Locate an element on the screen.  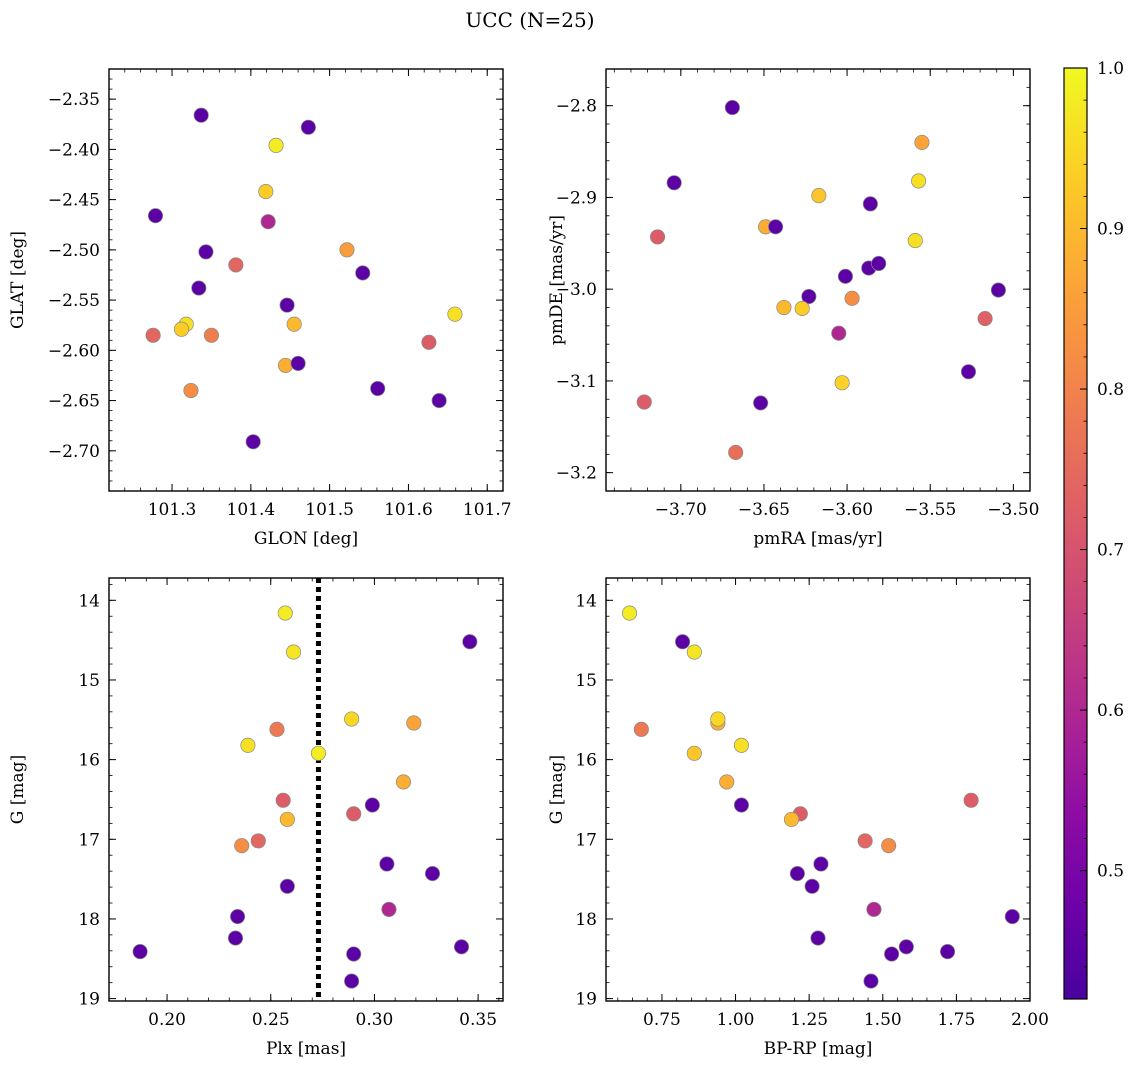
x-tick-label: 1.50 is located at coordinates (883, 1020).